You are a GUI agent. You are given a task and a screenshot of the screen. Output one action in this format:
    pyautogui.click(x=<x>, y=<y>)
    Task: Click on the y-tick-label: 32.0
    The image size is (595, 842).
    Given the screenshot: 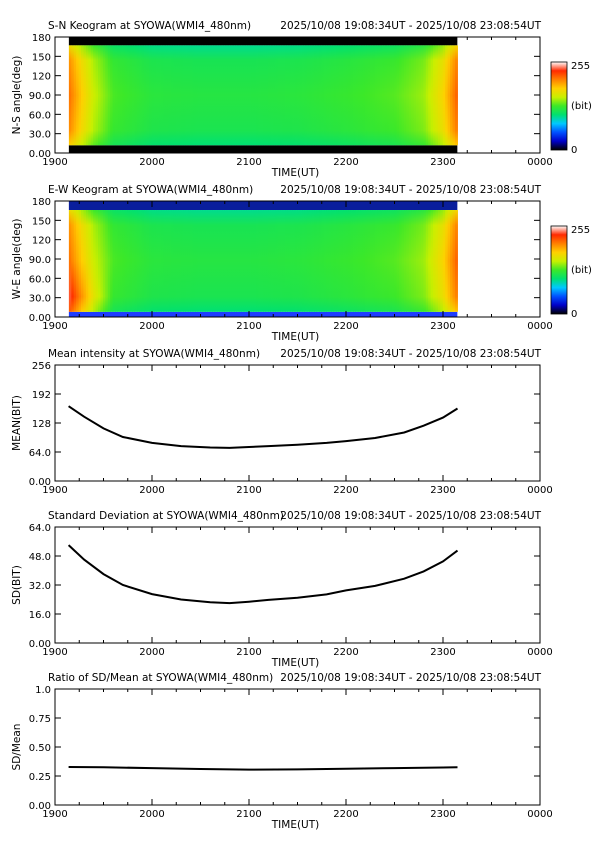 What is the action you would take?
    pyautogui.click(x=40, y=586)
    